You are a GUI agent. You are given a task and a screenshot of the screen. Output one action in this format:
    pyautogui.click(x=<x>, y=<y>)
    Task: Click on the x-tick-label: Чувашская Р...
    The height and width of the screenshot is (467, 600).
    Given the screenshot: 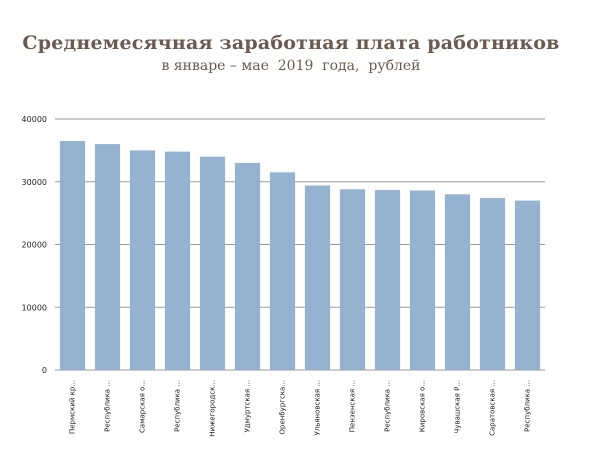 What is the action you would take?
    pyautogui.click(x=458, y=406)
    